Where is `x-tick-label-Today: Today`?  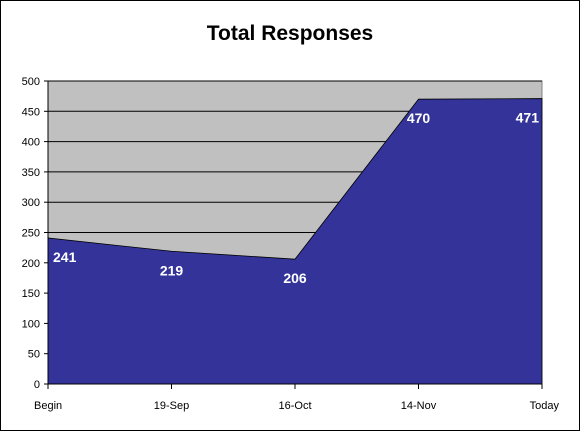 x-tick-label-Today: Today is located at coordinates (545, 406).